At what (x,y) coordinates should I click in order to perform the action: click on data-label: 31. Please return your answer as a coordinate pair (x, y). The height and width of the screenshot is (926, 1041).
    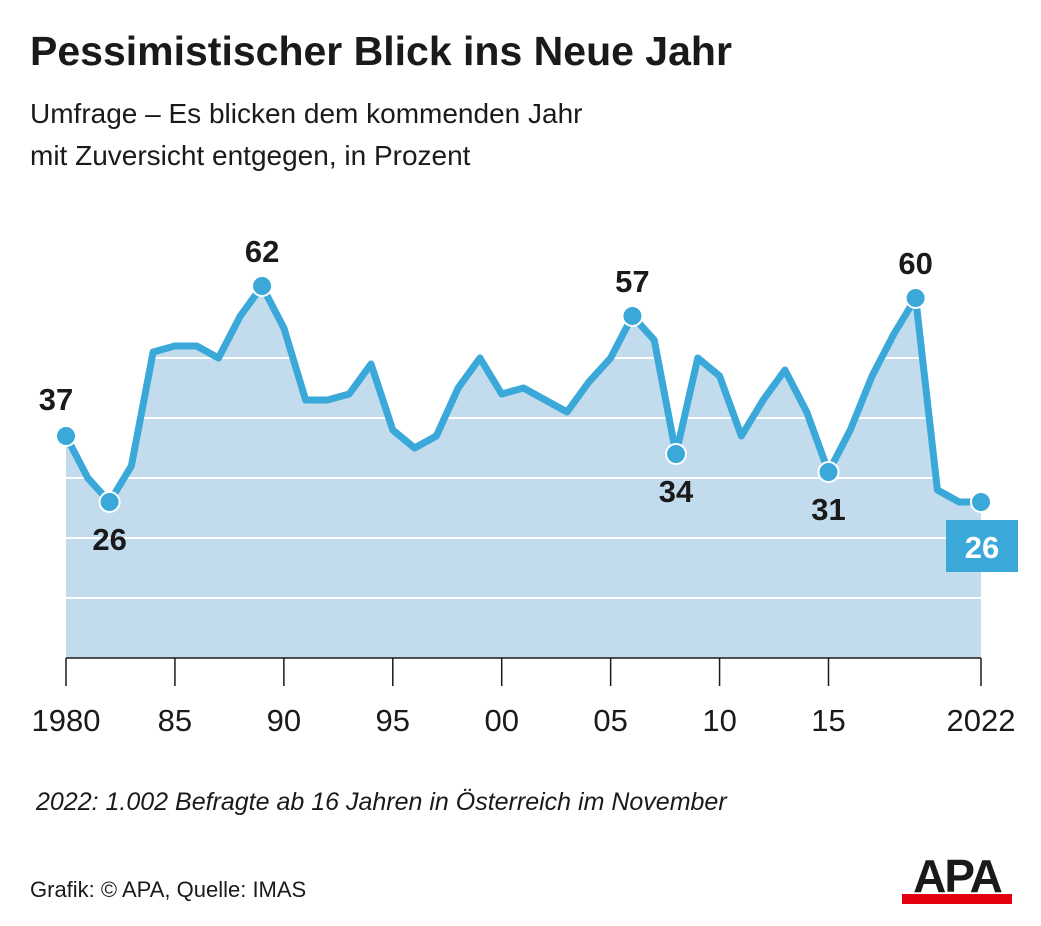
    Looking at the image, I should click on (828, 509).